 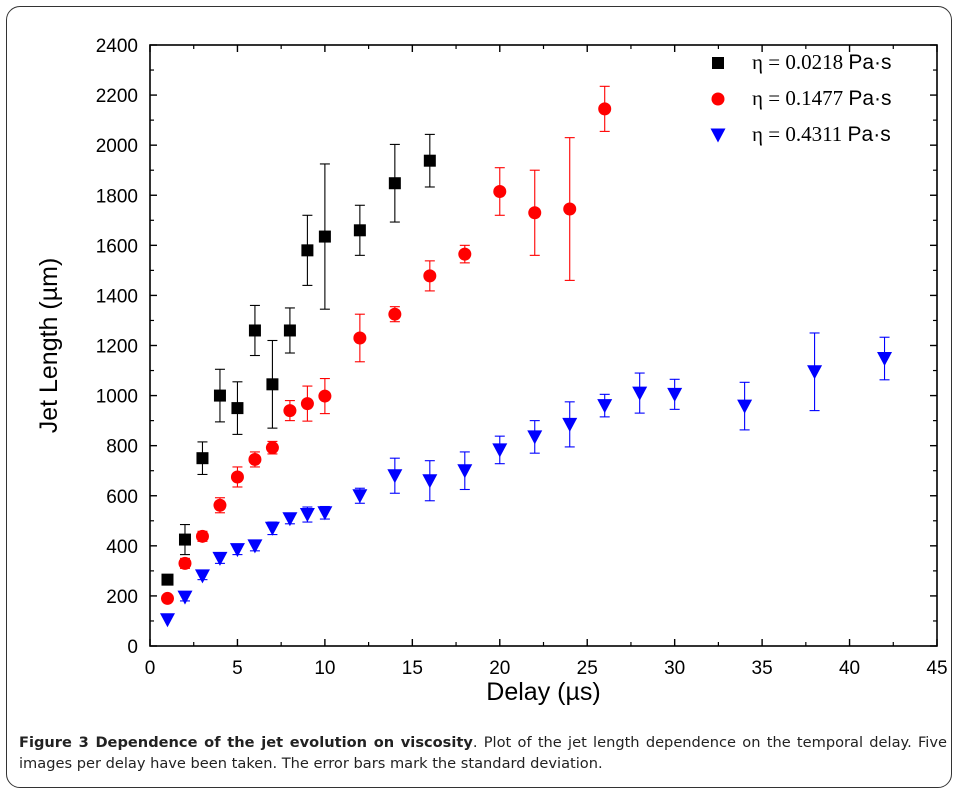 What do you see at coordinates (117, 246) in the screenshot?
I see `y-tick-label: 1600` at bounding box center [117, 246].